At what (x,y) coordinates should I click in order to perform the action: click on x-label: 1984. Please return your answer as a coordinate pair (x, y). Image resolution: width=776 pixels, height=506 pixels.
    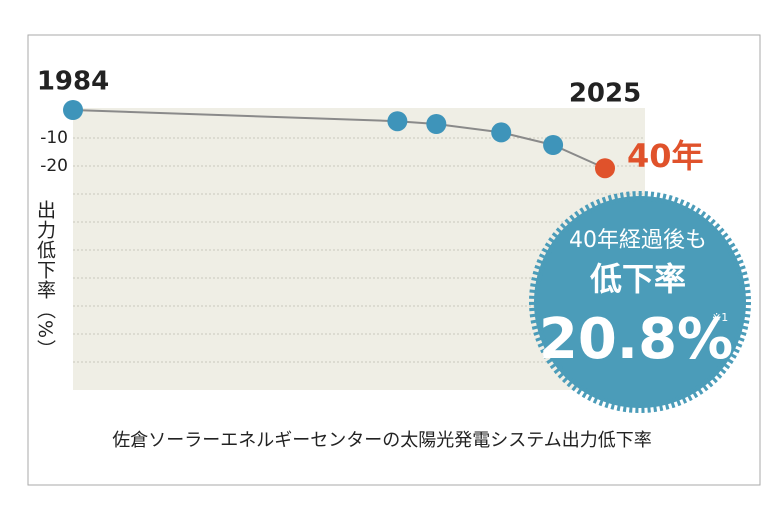
    Looking at the image, I should click on (73, 82).